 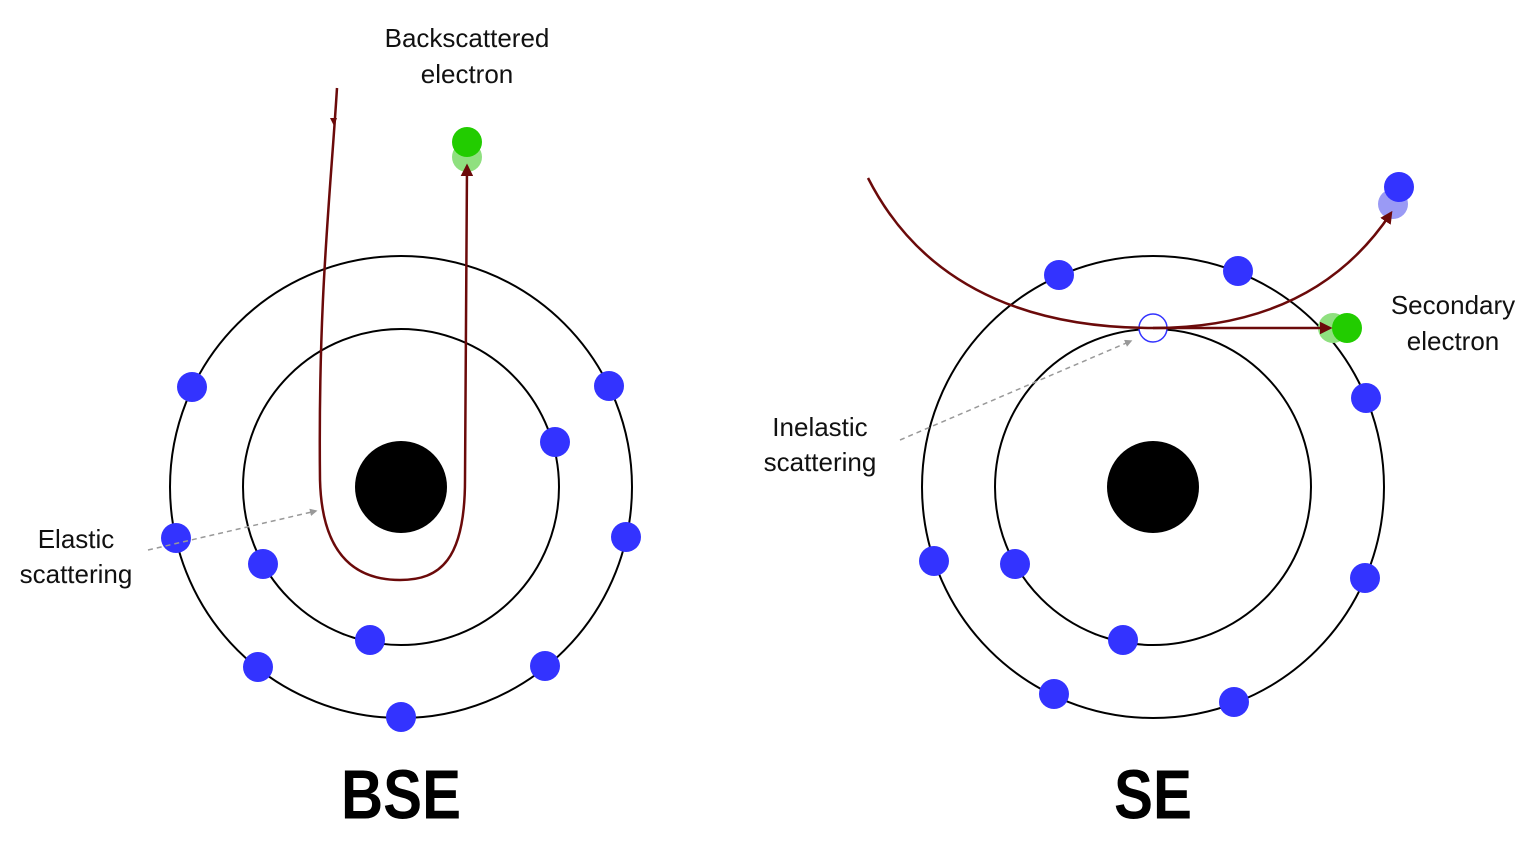 I want to click on electrons, so click(x=401, y=551).